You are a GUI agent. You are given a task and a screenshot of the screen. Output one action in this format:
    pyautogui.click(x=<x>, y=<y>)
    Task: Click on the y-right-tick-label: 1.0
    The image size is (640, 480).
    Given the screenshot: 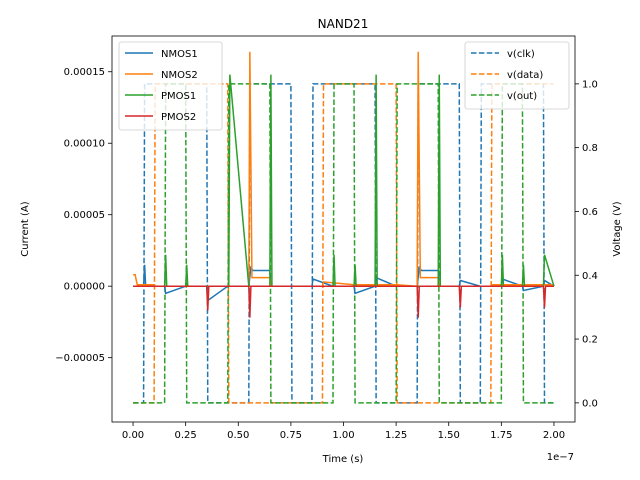 What is the action you would take?
    pyautogui.click(x=590, y=84)
    